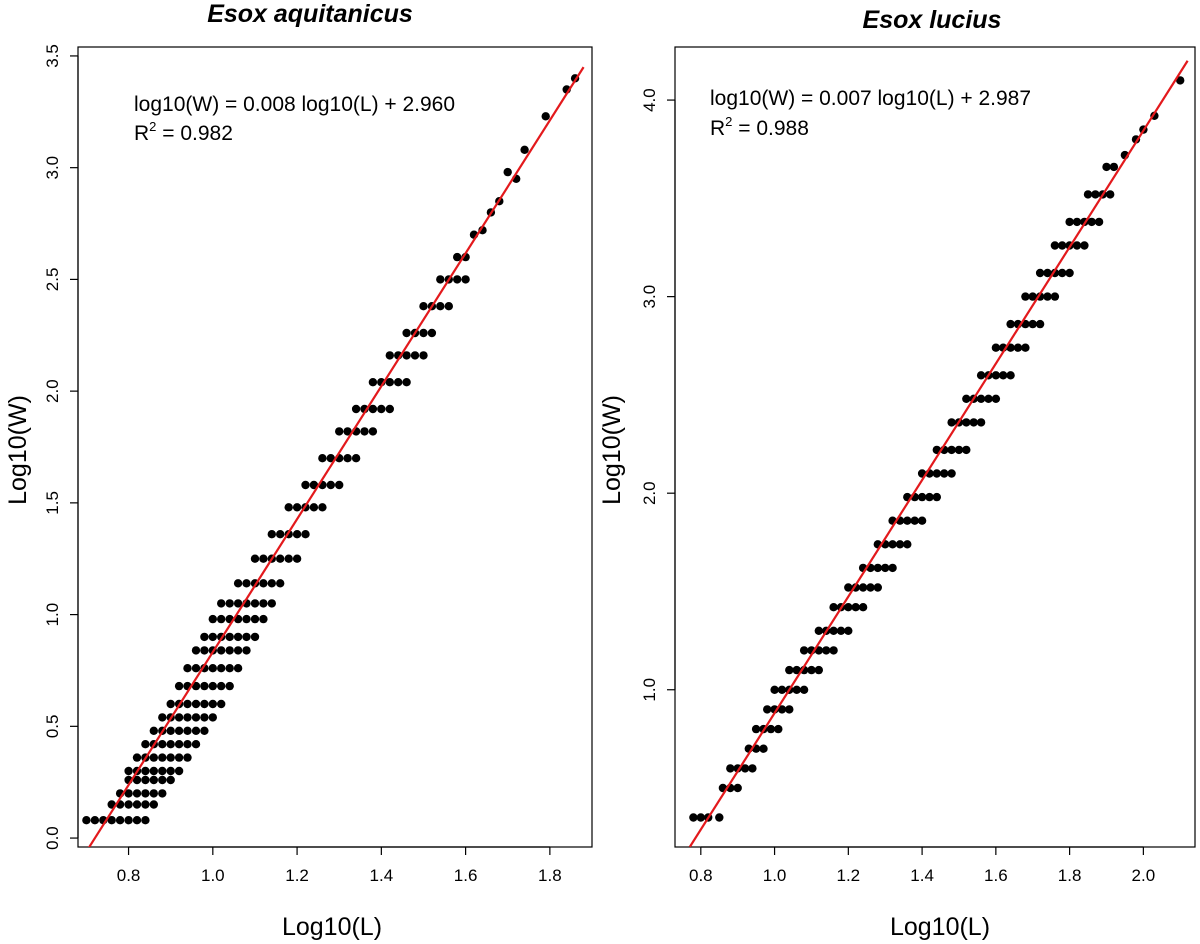 This screenshot has height=944, width=1200. Describe the element at coordinates (922, 875) in the screenshot. I see `x-tick-label: 1.4` at that location.